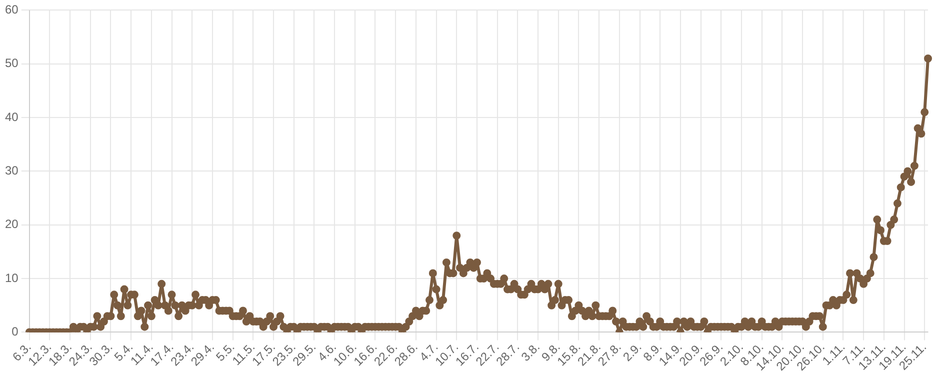  I want to click on y-tick-label: 20, so click(11, 224).